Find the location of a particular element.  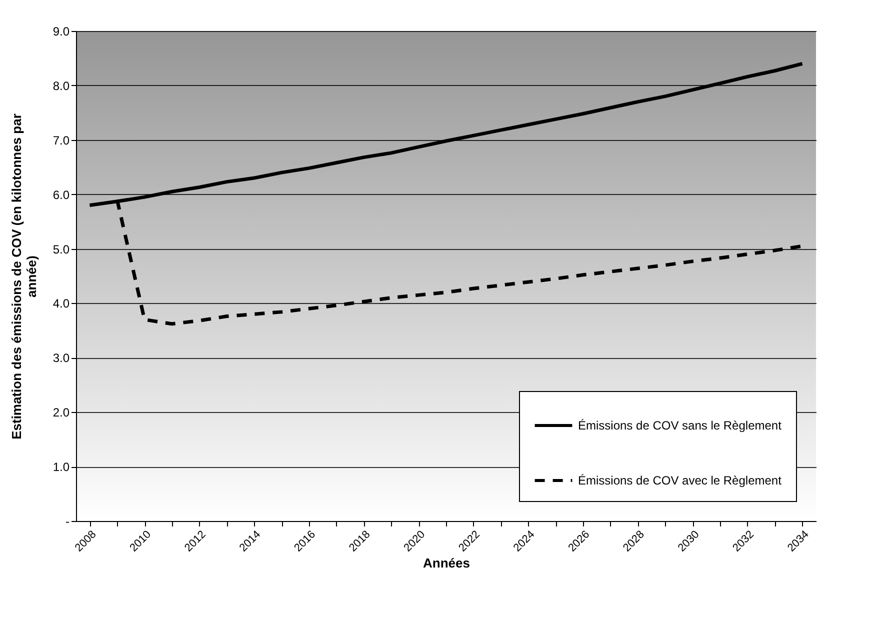

y-tick-label: 5.0 is located at coordinates (61, 249).